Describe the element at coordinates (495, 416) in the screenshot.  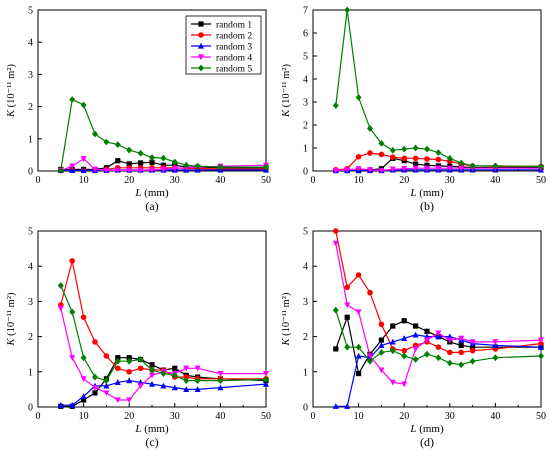
I see `x-tick-label: 40` at that location.